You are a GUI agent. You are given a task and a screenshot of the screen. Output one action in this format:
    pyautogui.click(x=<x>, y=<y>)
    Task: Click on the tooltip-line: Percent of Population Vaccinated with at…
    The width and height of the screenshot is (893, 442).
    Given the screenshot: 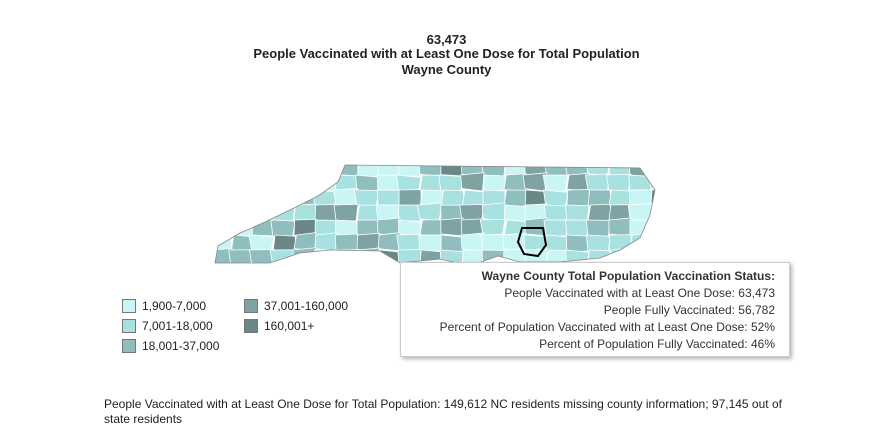 What is the action you would take?
    pyautogui.click(x=607, y=327)
    